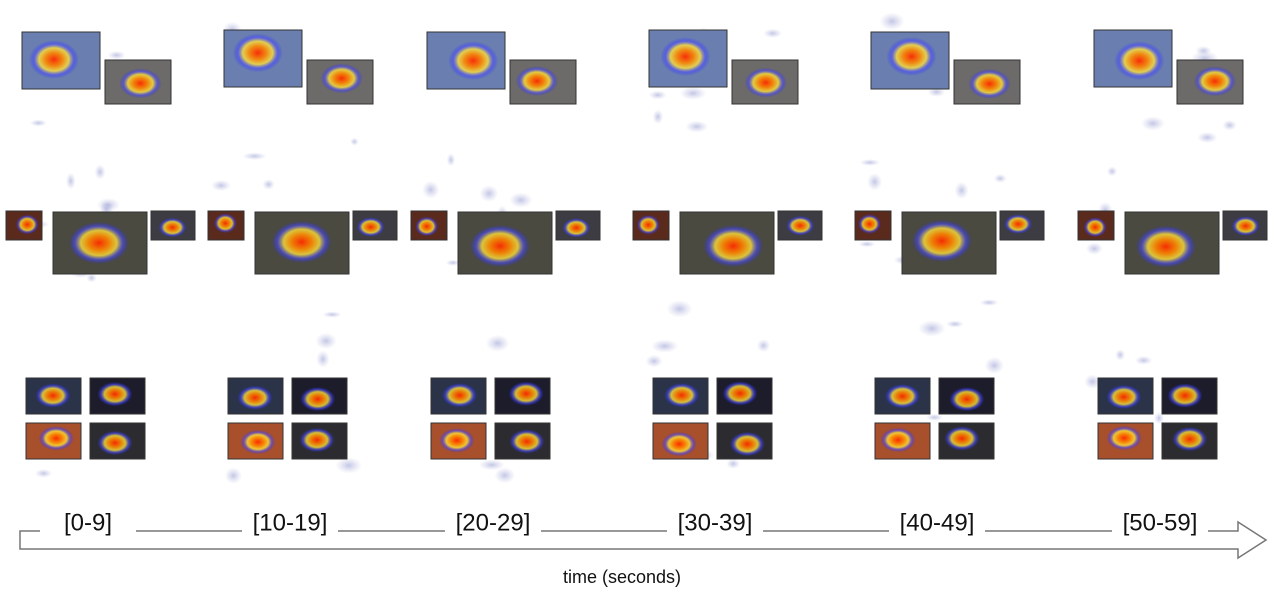 The width and height of the screenshot is (1271, 592). I want to click on axis-label: time (seconds), so click(622, 577).